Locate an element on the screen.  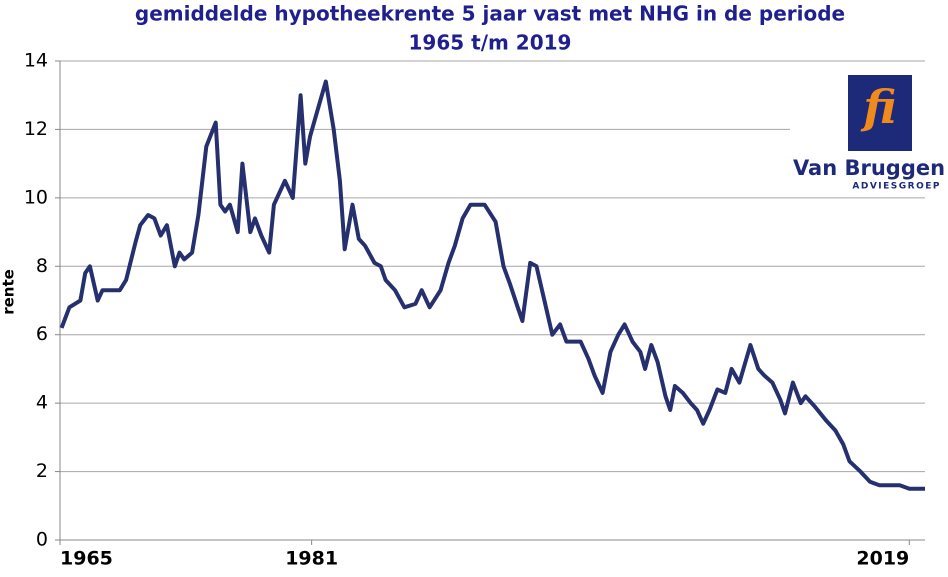
y-tick-label: 2 is located at coordinates (42, 471).